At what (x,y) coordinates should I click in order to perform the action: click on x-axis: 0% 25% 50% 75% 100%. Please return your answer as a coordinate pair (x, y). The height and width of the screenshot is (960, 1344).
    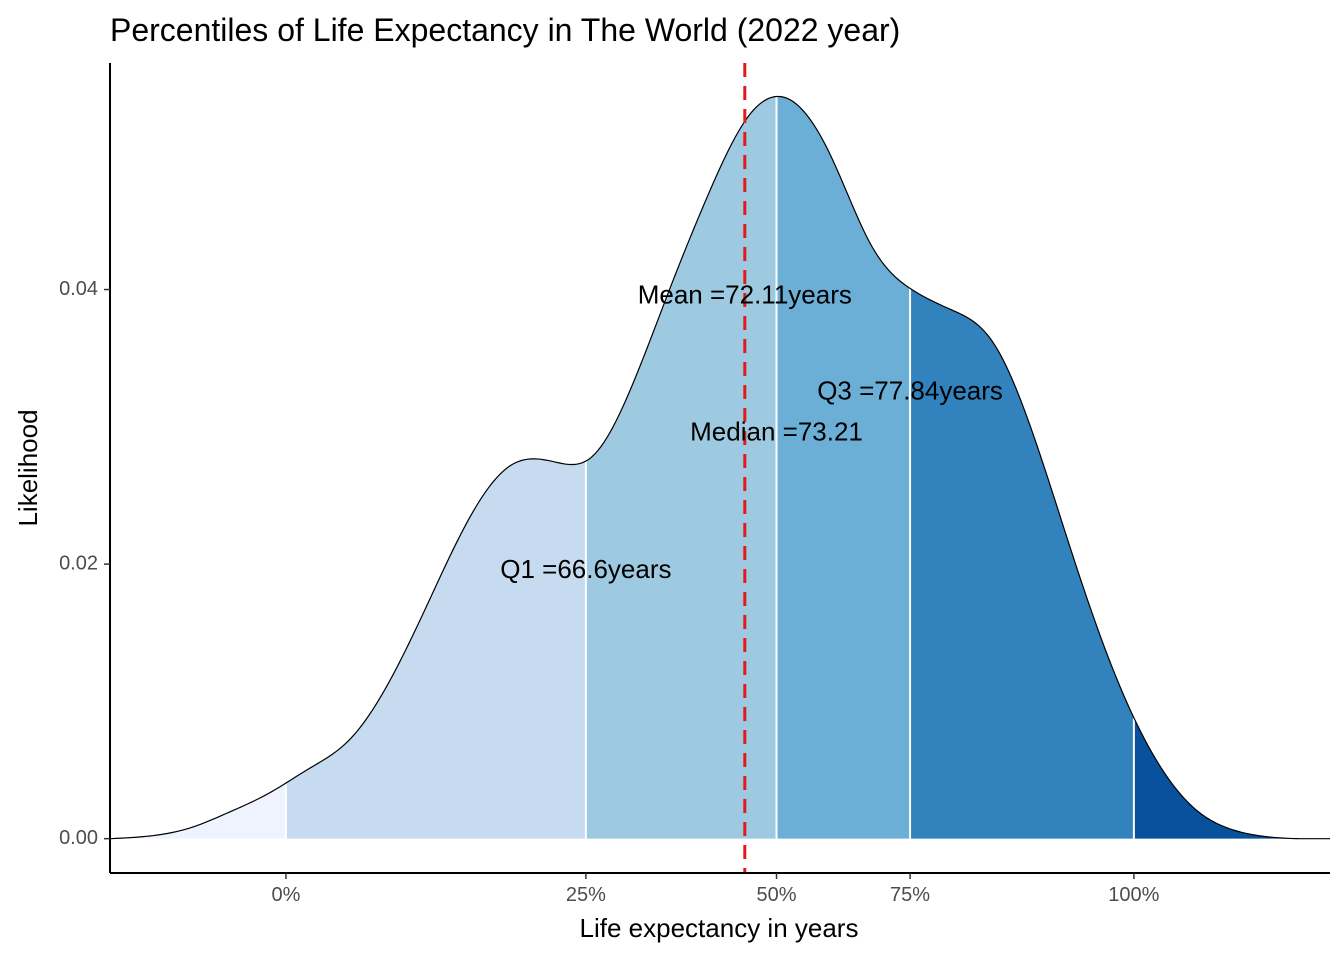
    Looking at the image, I should click on (720, 889).